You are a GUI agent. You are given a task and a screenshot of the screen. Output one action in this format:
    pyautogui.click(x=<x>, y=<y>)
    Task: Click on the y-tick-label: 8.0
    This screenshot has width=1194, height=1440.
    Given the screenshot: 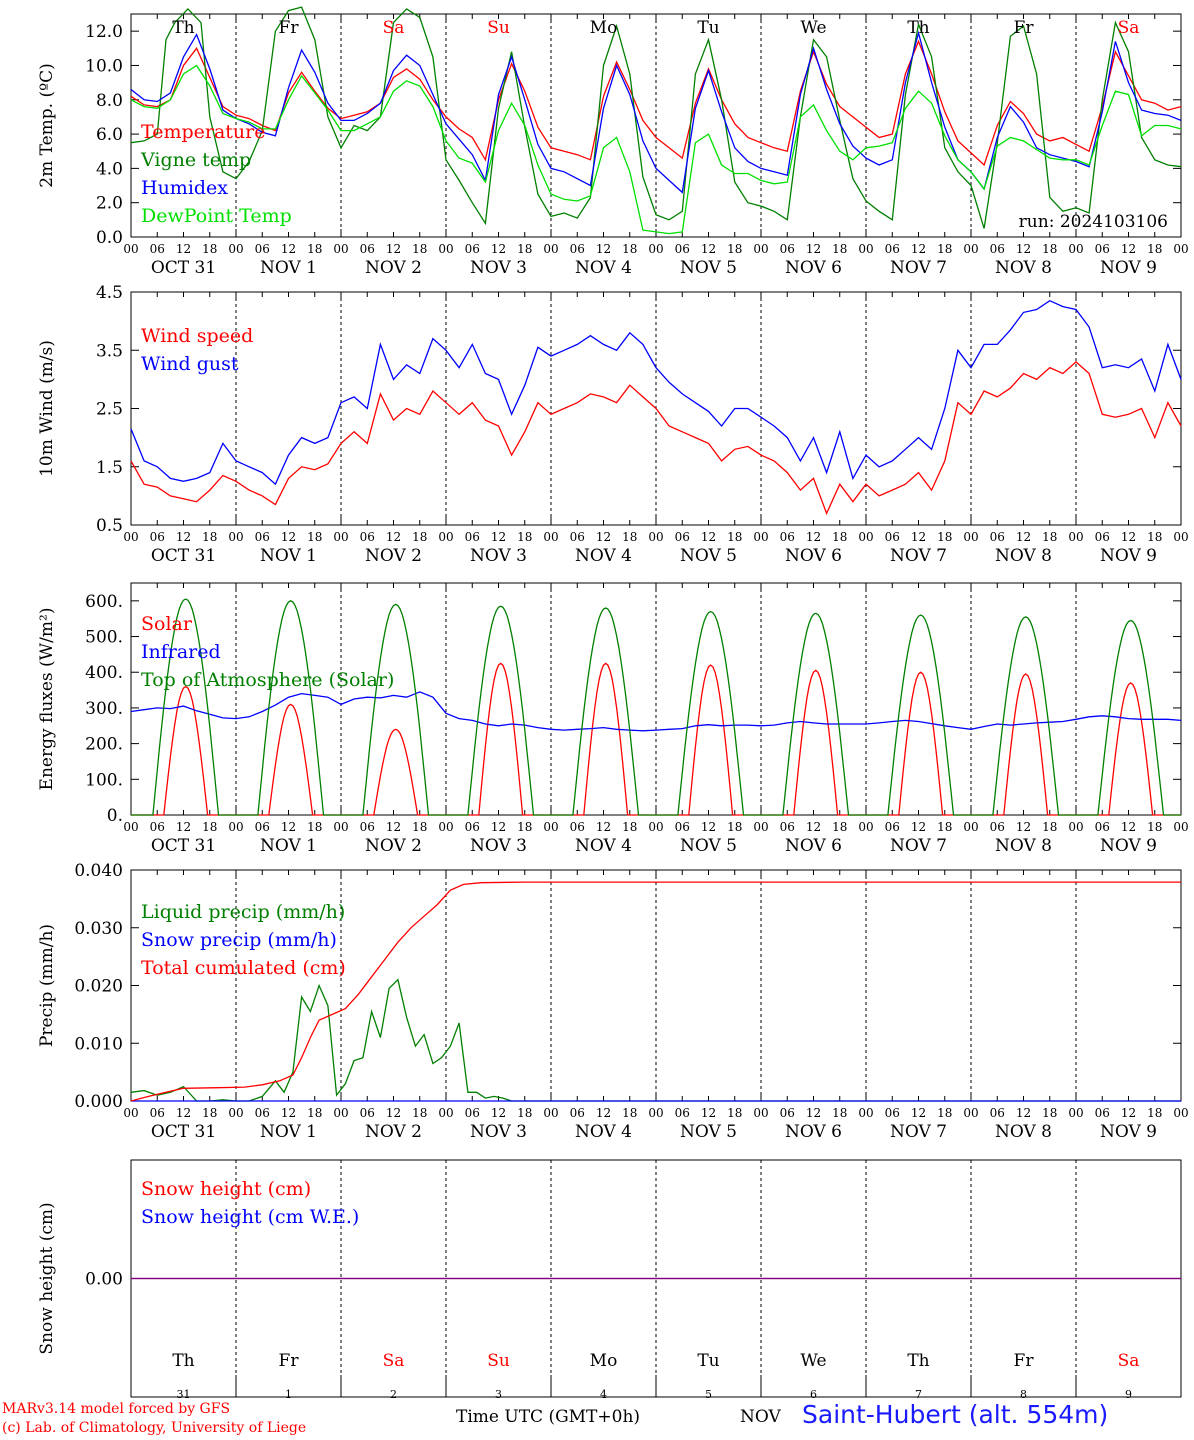 What is the action you would take?
    pyautogui.click(x=109, y=101)
    